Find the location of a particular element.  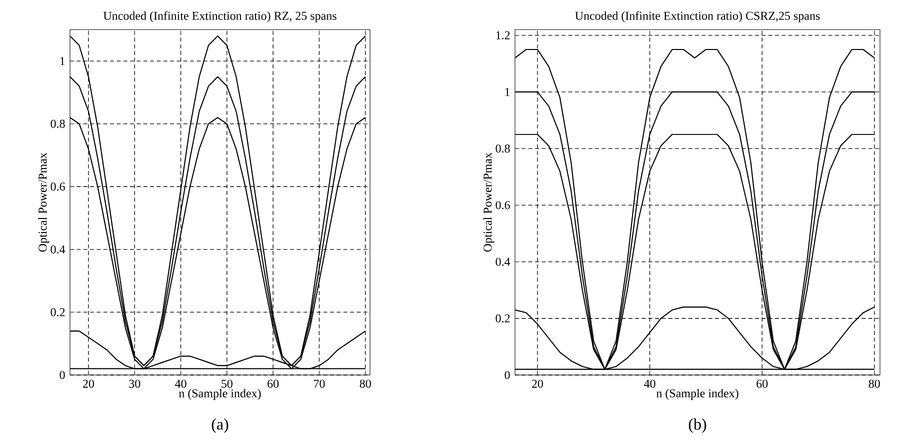

text: (b) is located at coordinates (697, 425).